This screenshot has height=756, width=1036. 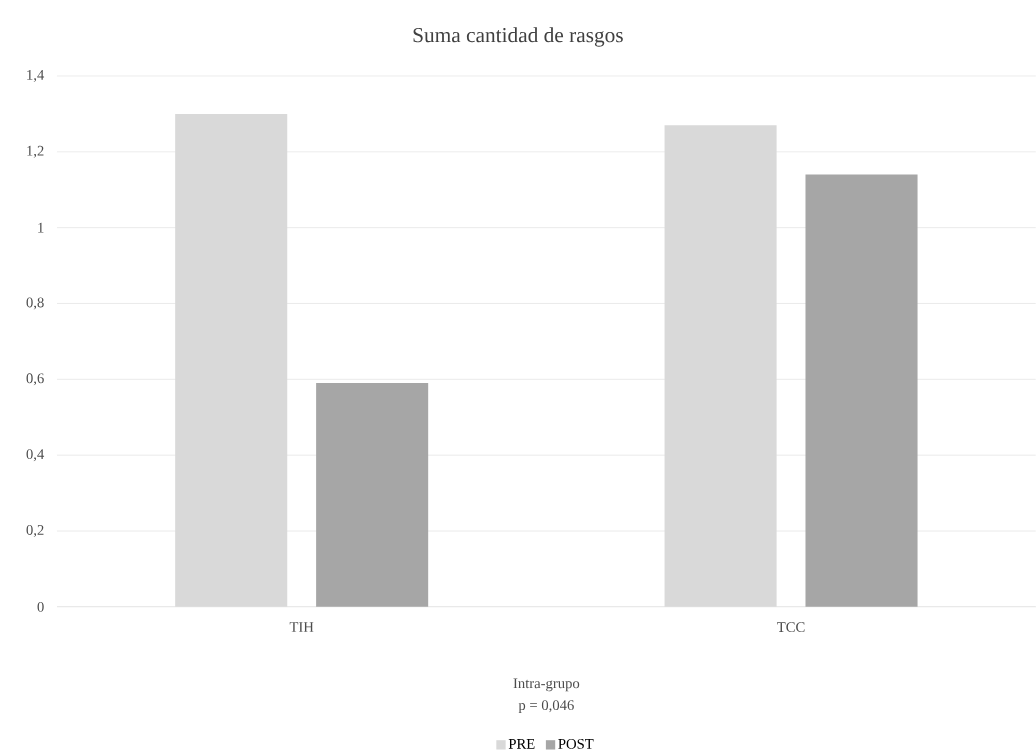 I want to click on y-tick-label: 1, so click(x=41, y=227).